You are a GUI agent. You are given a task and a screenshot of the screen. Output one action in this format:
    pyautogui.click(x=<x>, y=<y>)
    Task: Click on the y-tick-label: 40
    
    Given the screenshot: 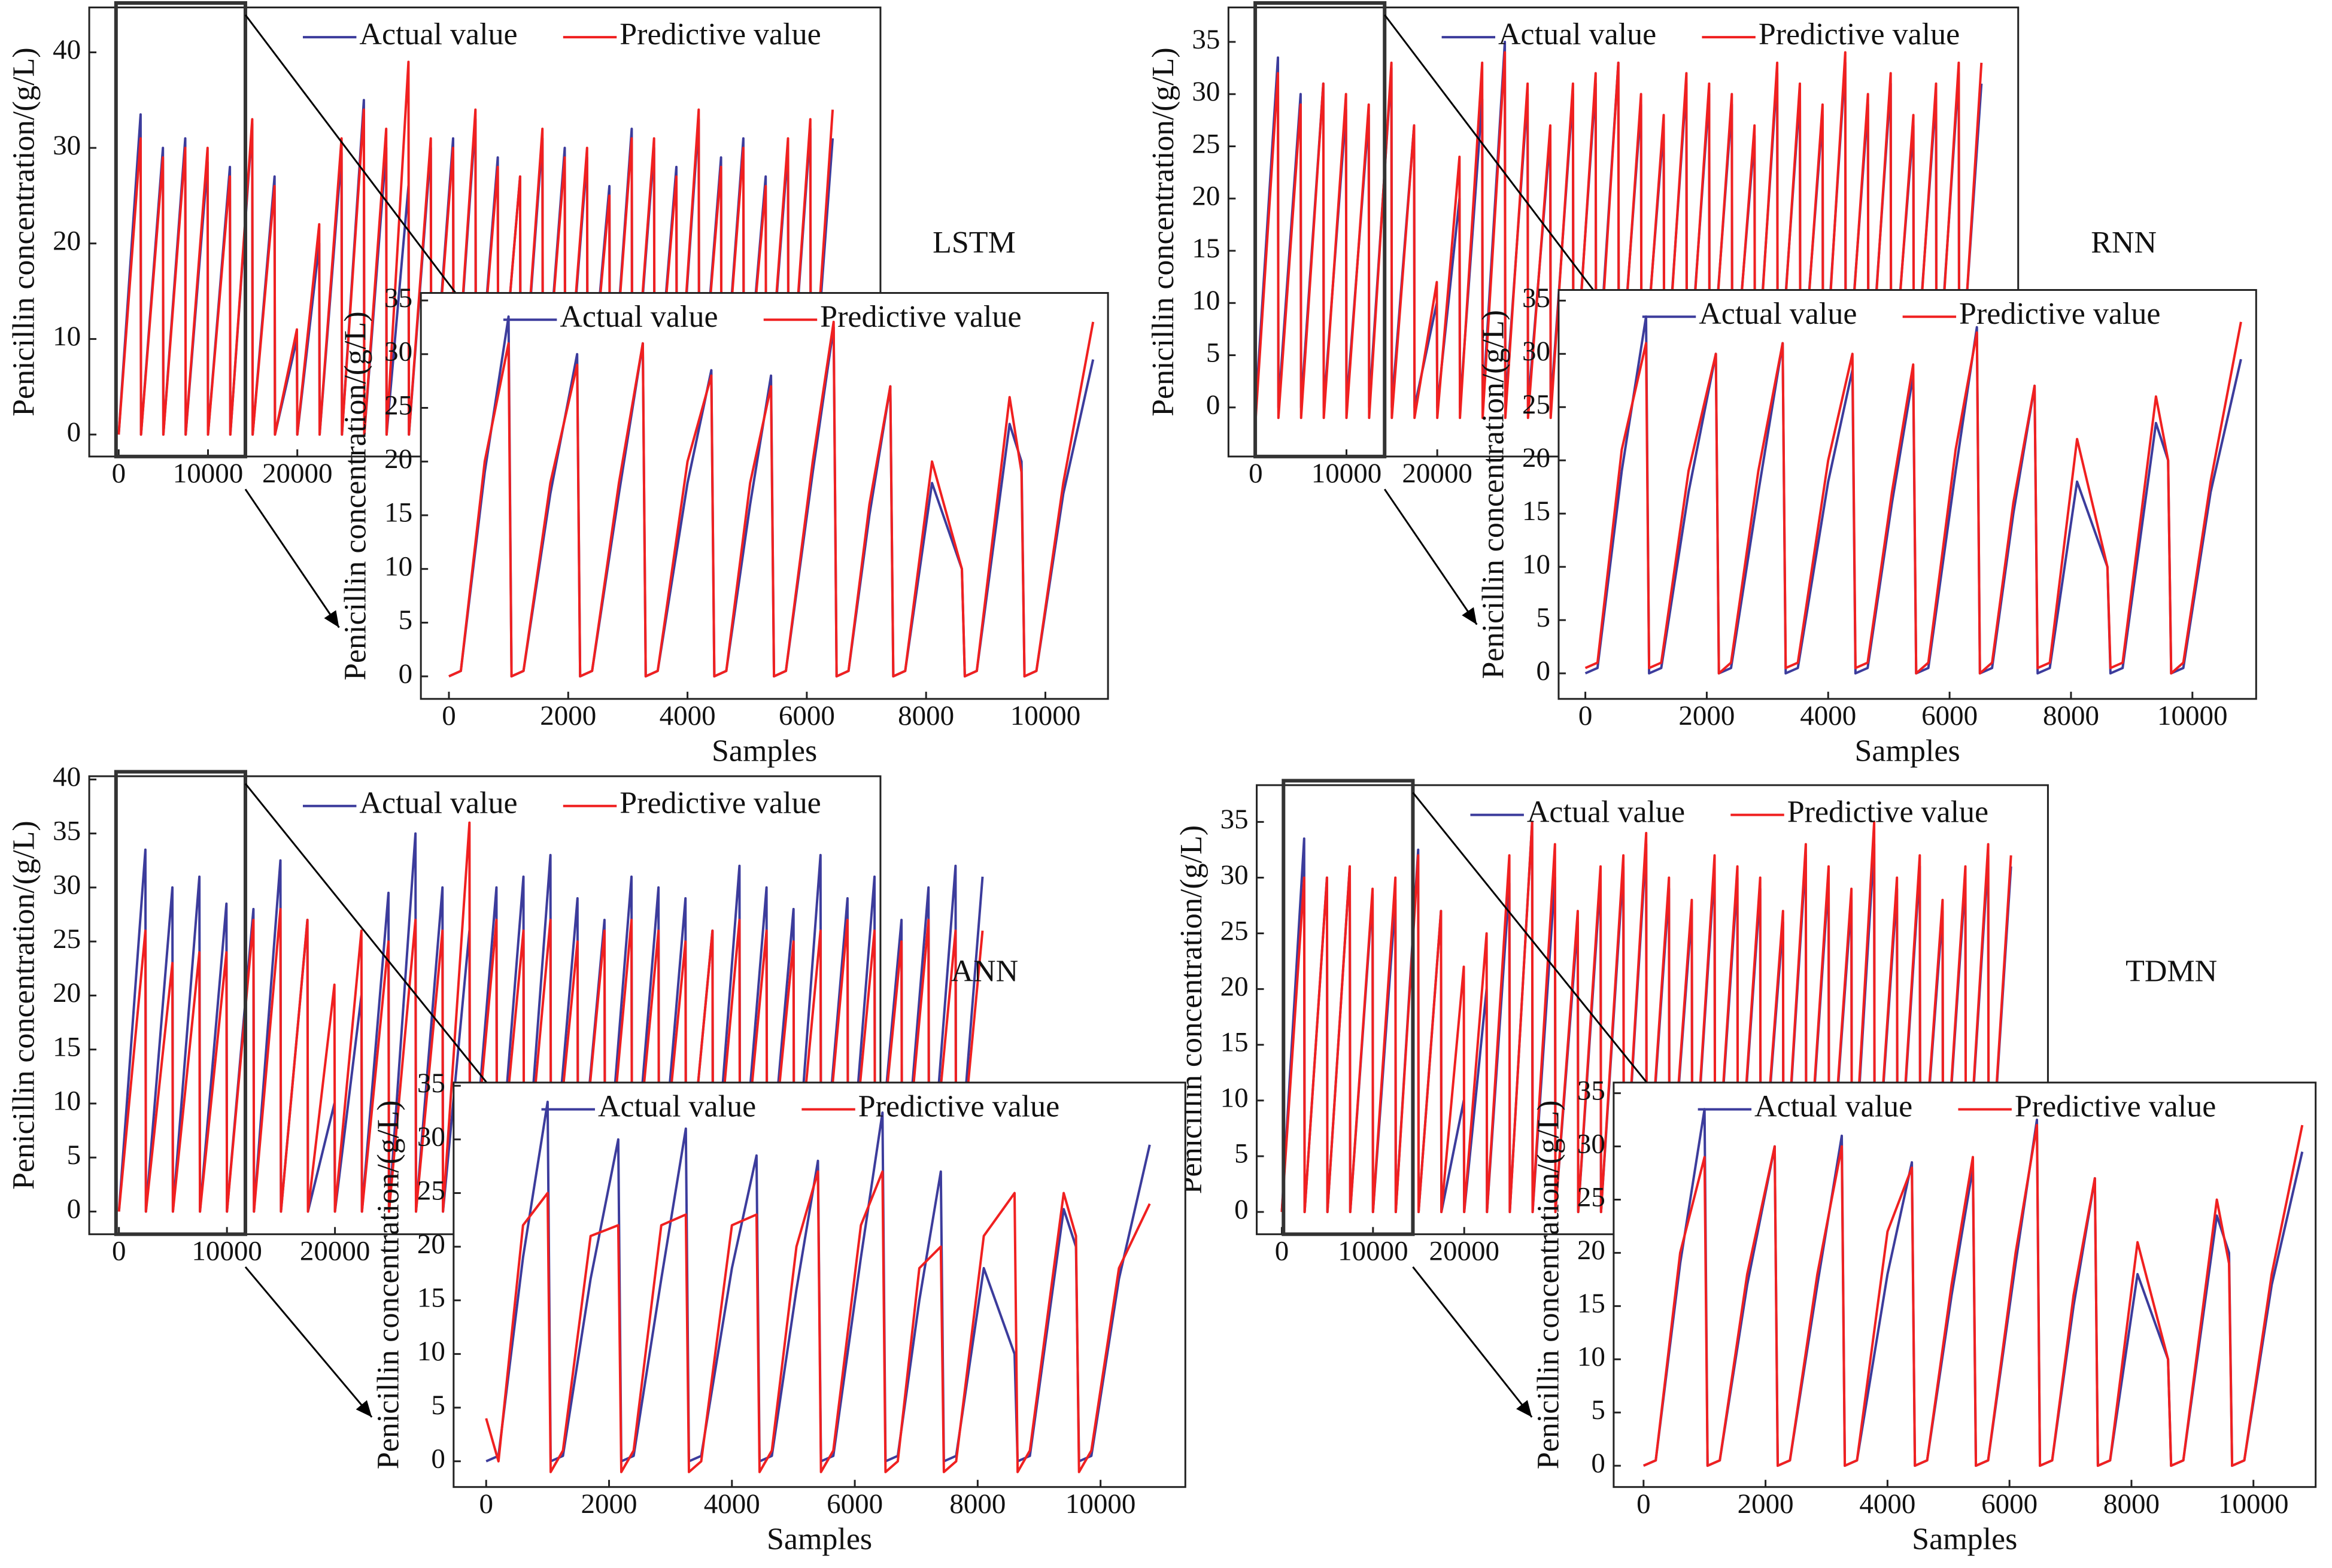 What is the action you would take?
    pyautogui.click(x=67, y=777)
    